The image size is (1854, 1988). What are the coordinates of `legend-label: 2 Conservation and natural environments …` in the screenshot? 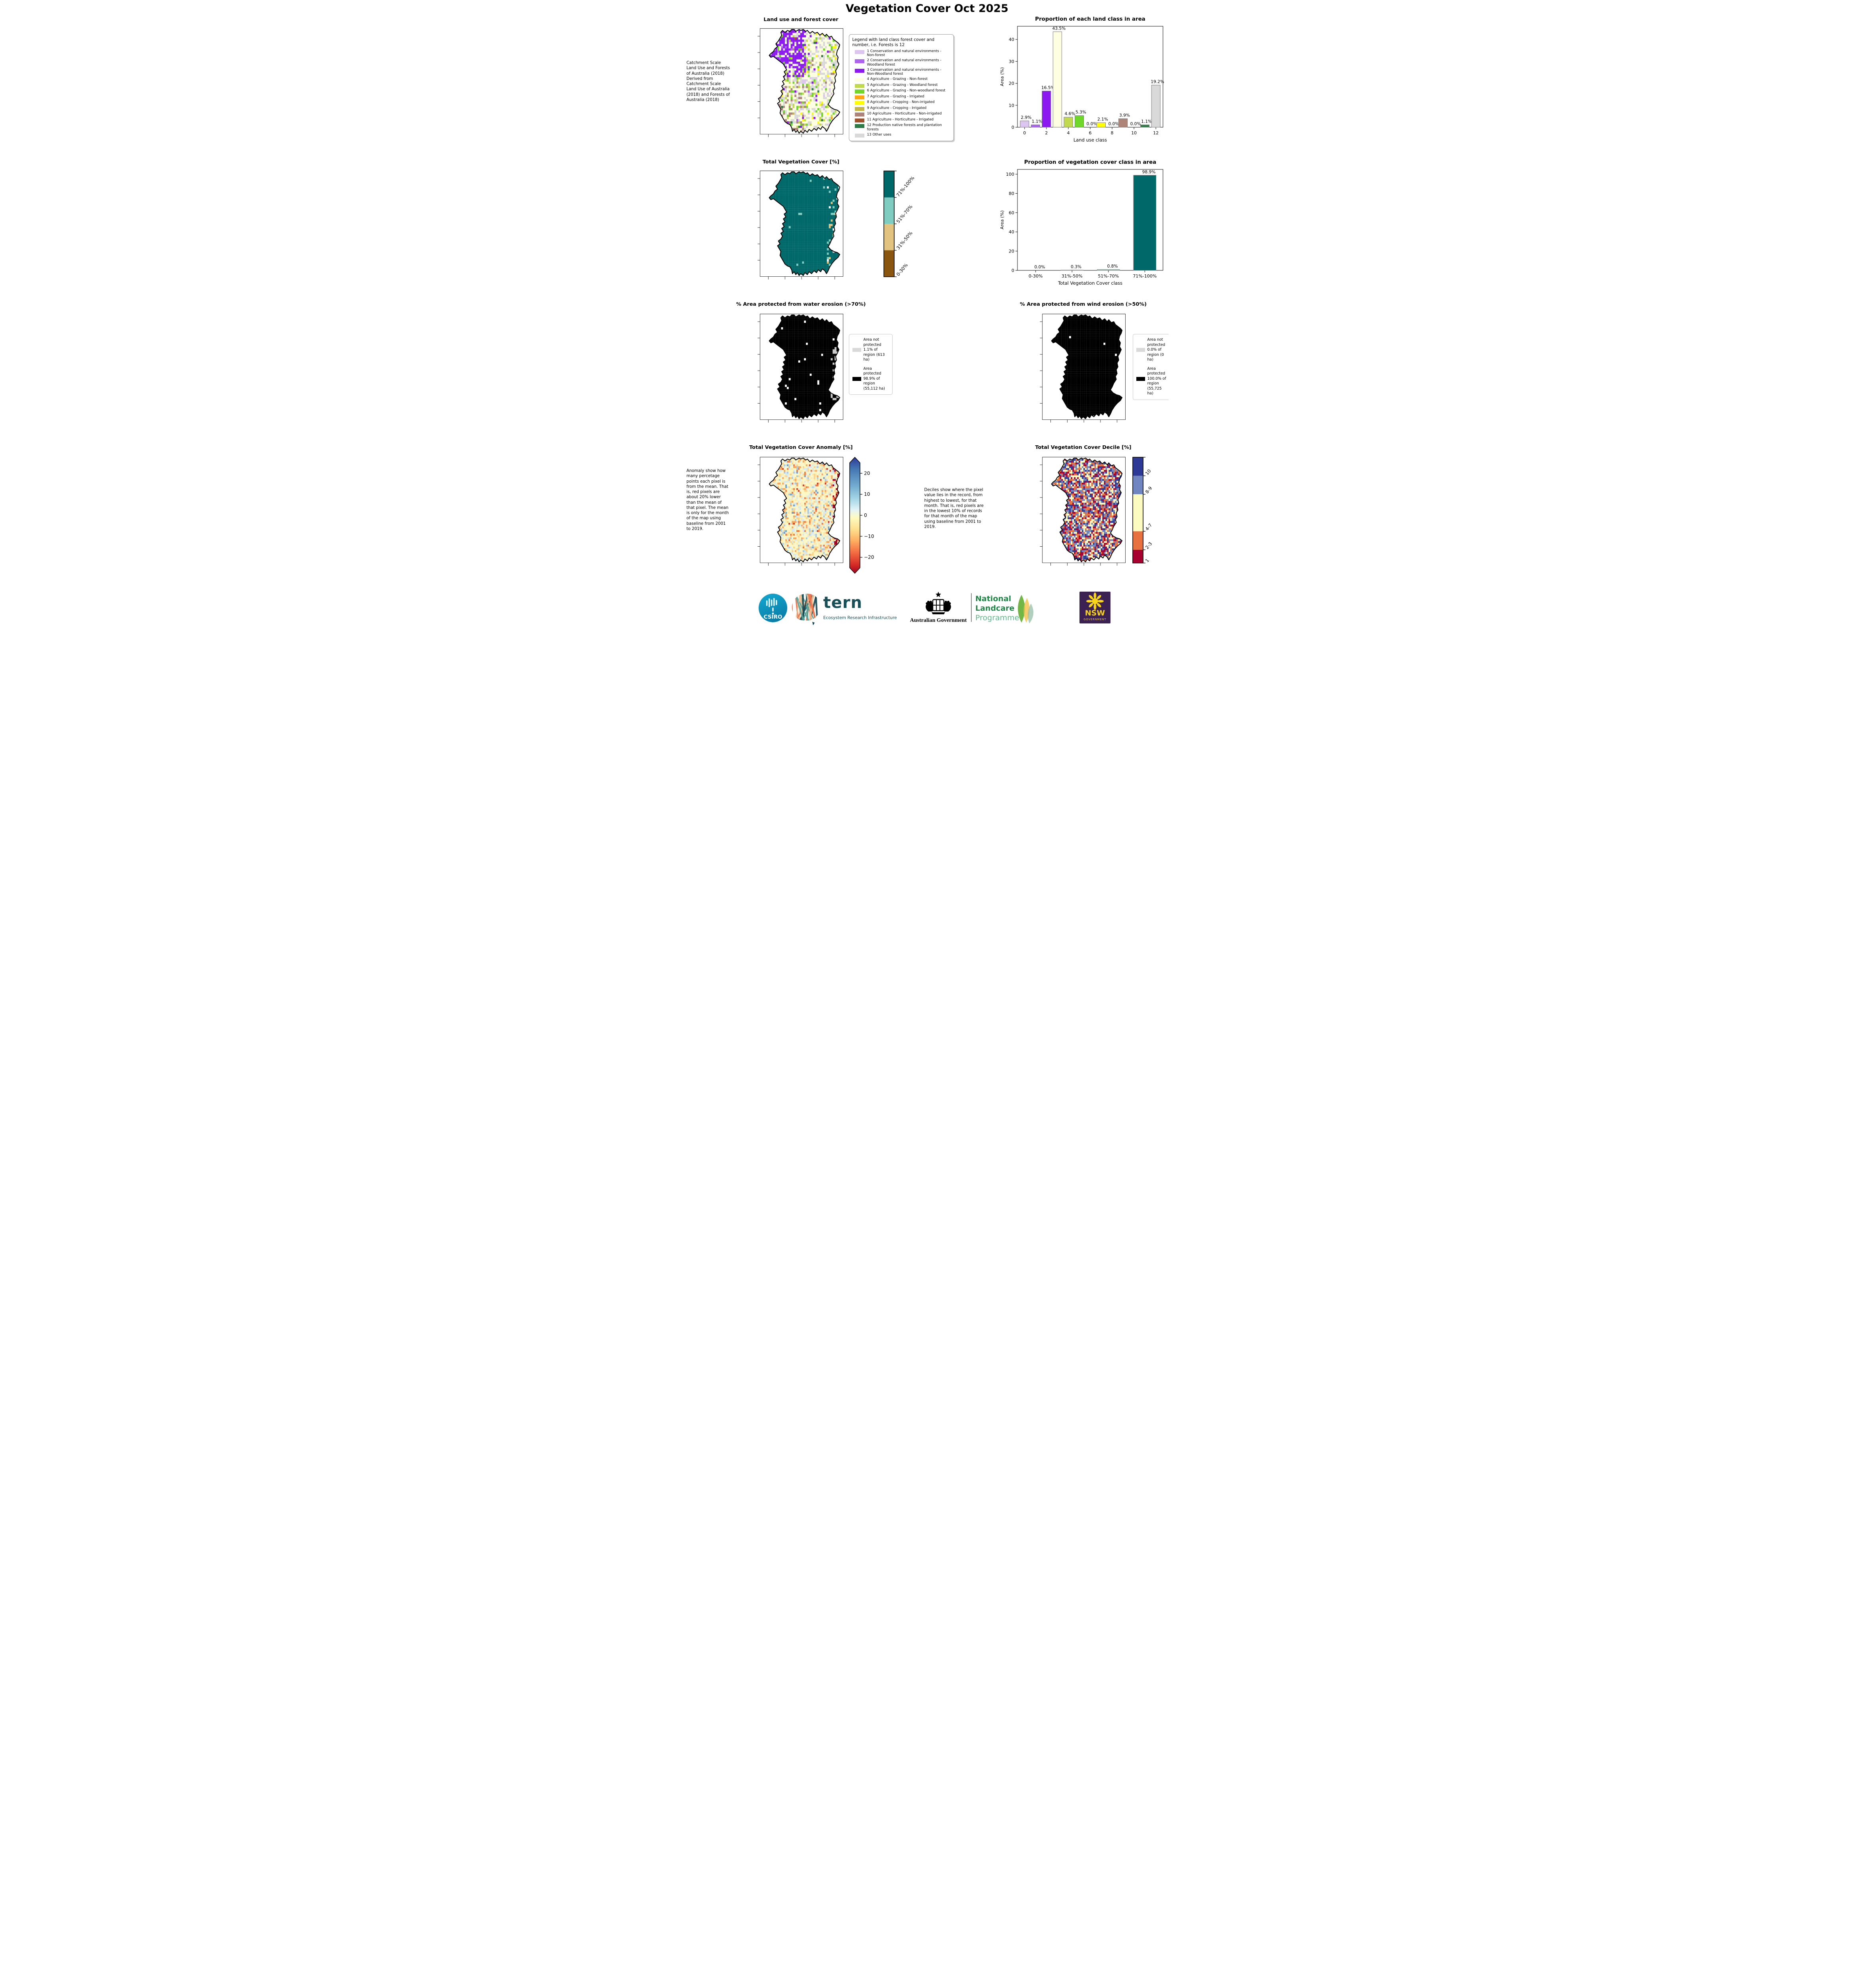 It's located at (904, 62).